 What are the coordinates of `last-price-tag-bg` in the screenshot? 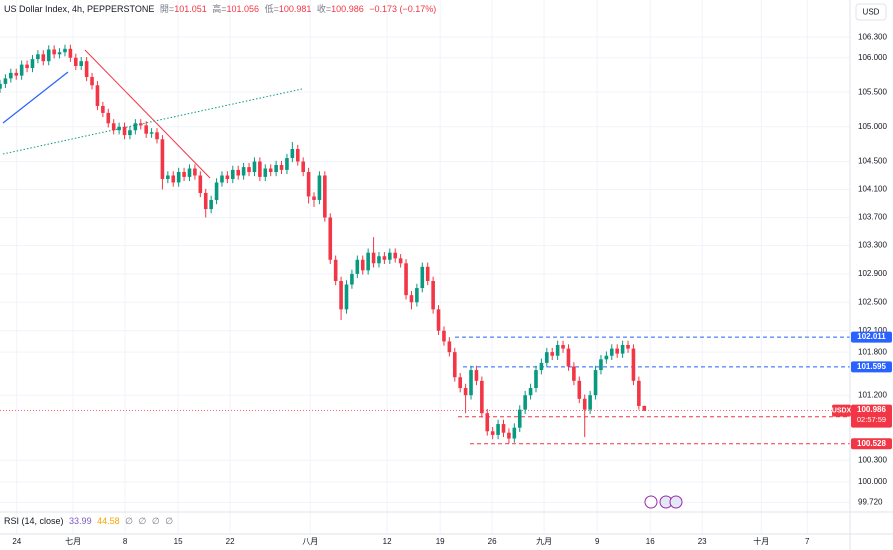 It's located at (871, 416).